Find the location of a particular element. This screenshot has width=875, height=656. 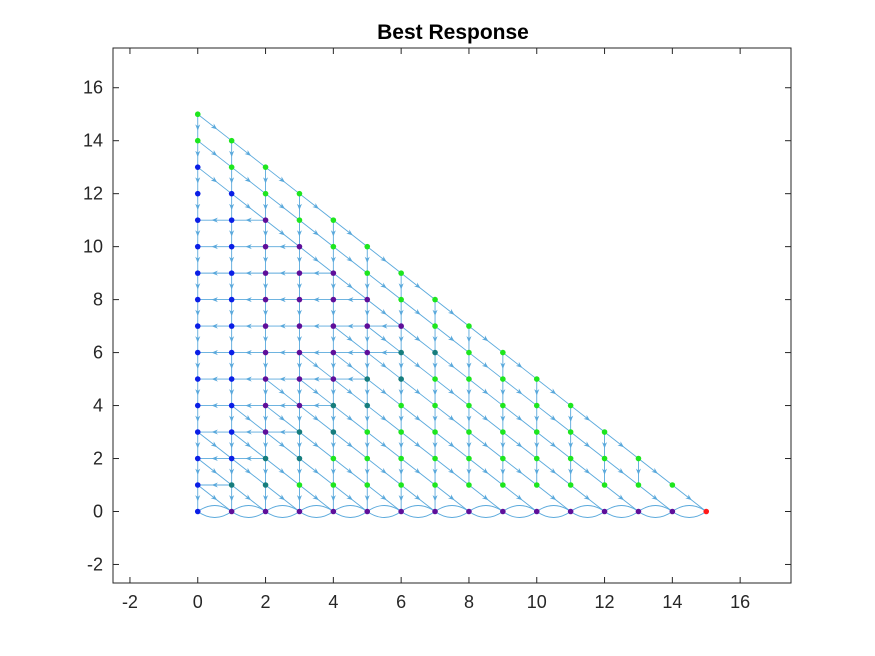

y-tick-label: 10 is located at coordinates (93, 247).